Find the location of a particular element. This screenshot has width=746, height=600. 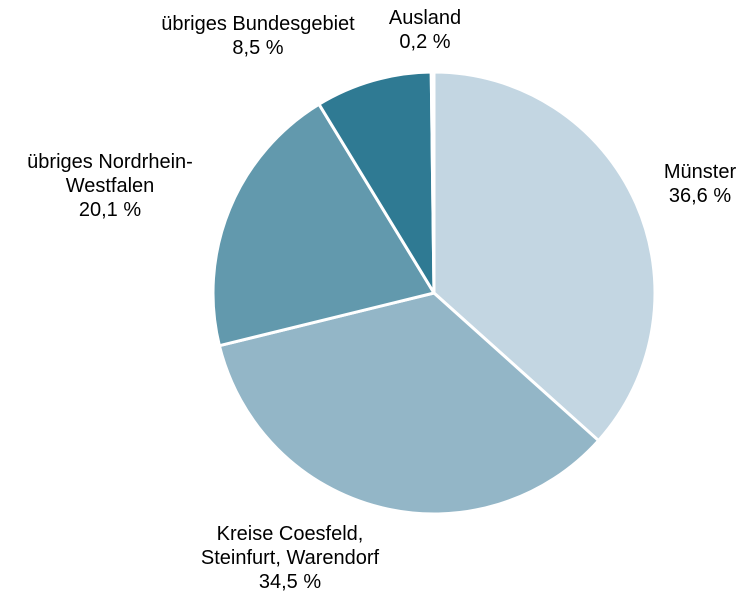

value-label: 20,1 % is located at coordinates (110, 210).